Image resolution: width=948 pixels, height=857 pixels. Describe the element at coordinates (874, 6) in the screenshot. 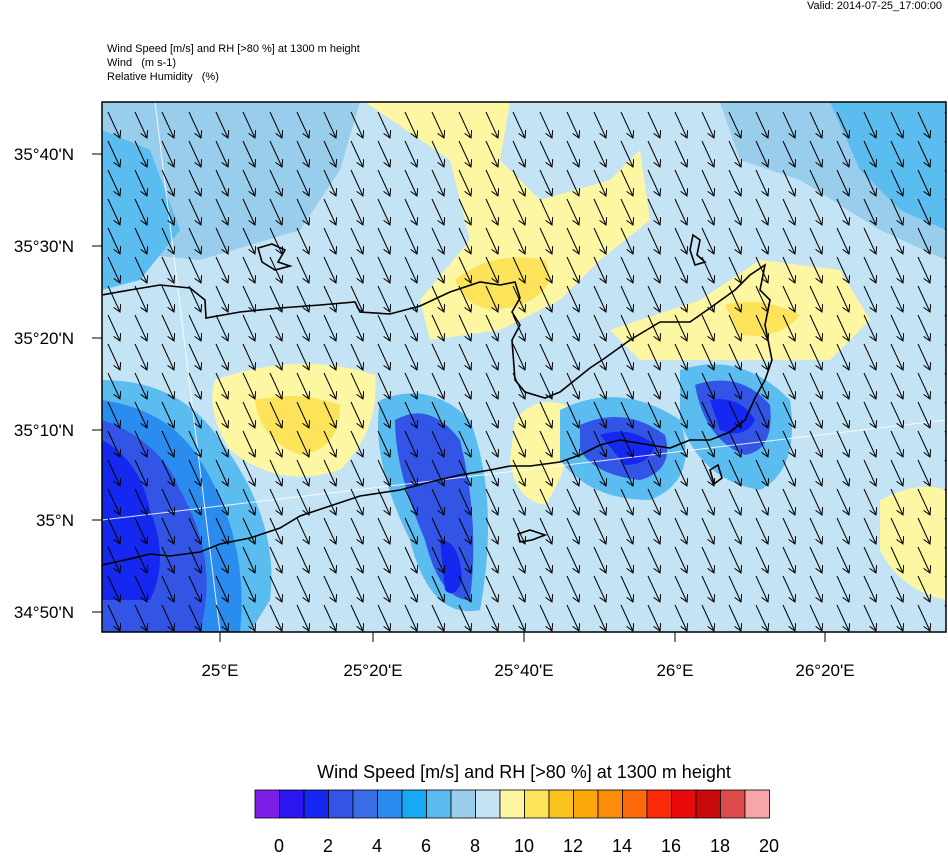

I see `valid-time-label: Valid: 2014-07-25_17:00:00` at that location.